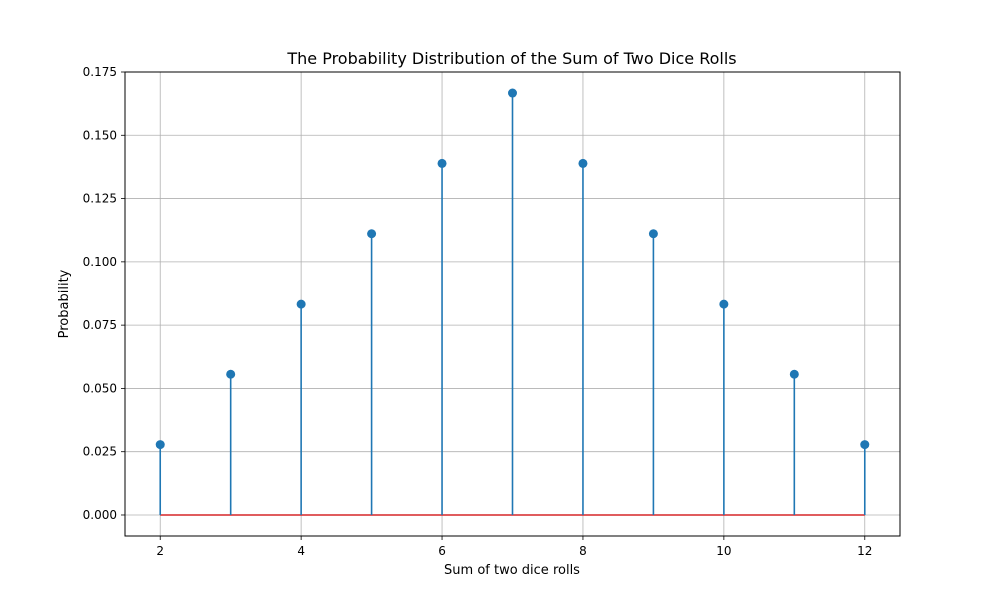 The height and width of the screenshot is (600, 1000). Describe the element at coordinates (100, 262) in the screenshot. I see `y-tick-label: 0.100` at that location.